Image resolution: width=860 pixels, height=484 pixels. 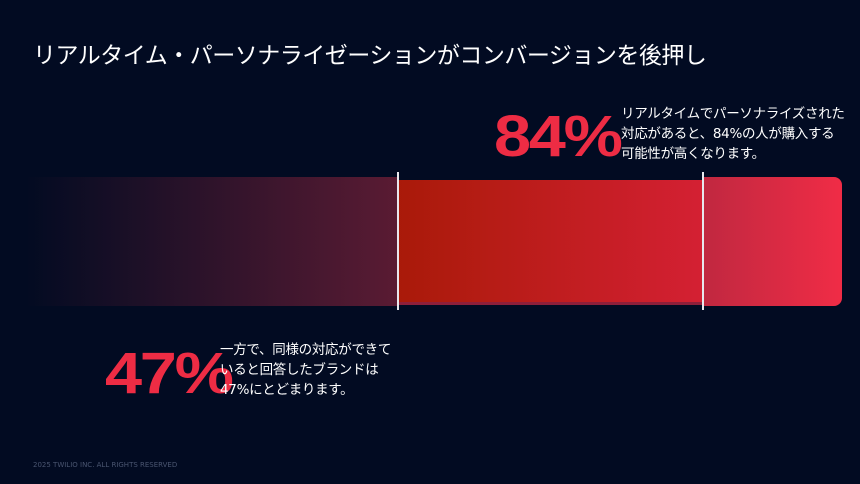 I want to click on desc-line: 対応があると、84%の人が購入する, so click(x=728, y=134).